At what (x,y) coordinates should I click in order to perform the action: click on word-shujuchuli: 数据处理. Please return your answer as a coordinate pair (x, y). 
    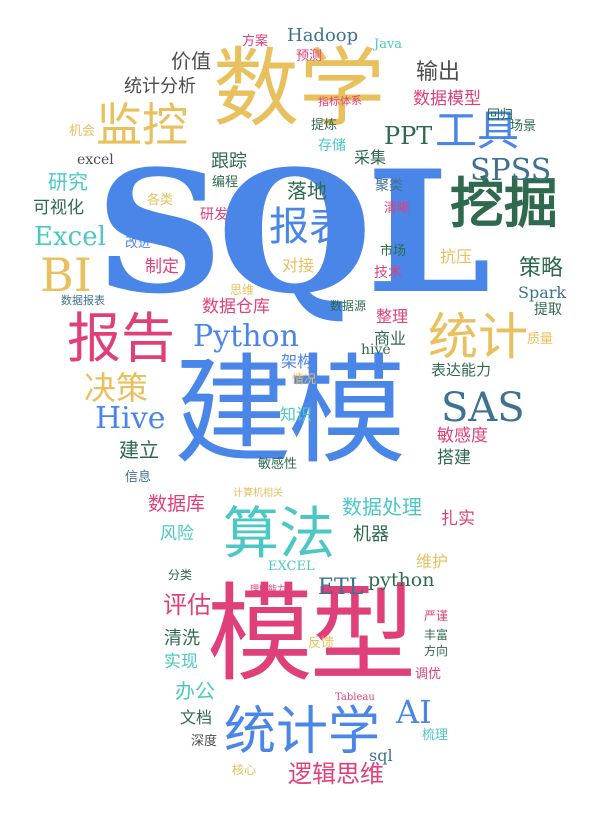
    Looking at the image, I should click on (382, 507).